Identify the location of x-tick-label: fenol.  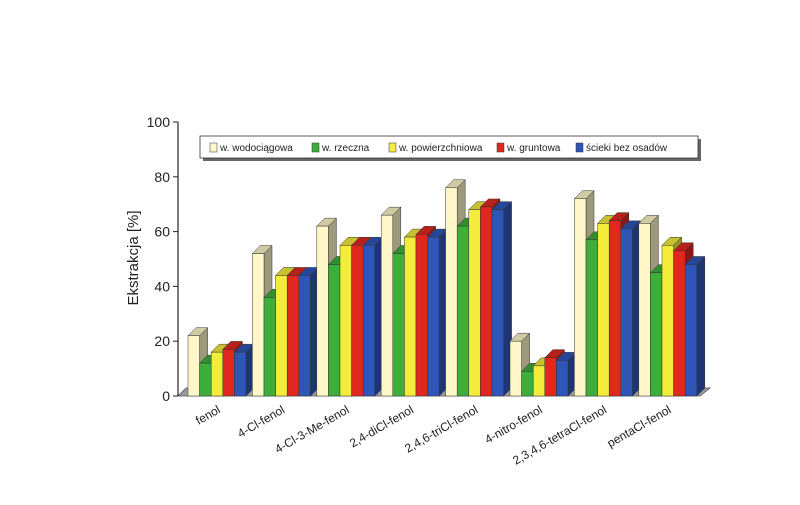
(208, 414).